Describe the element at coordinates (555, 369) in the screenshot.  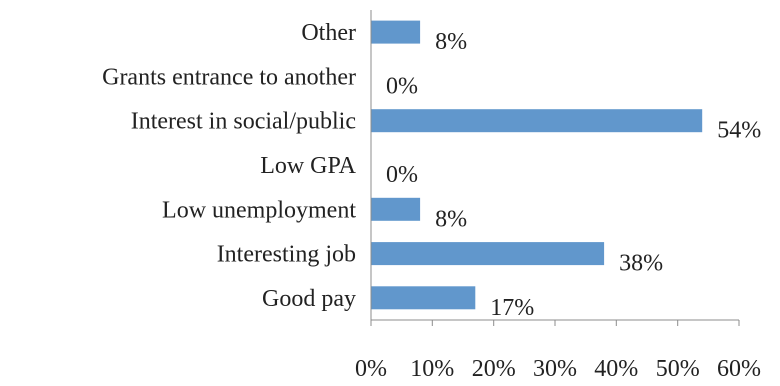
I see `x-tick-label: 30%` at that location.